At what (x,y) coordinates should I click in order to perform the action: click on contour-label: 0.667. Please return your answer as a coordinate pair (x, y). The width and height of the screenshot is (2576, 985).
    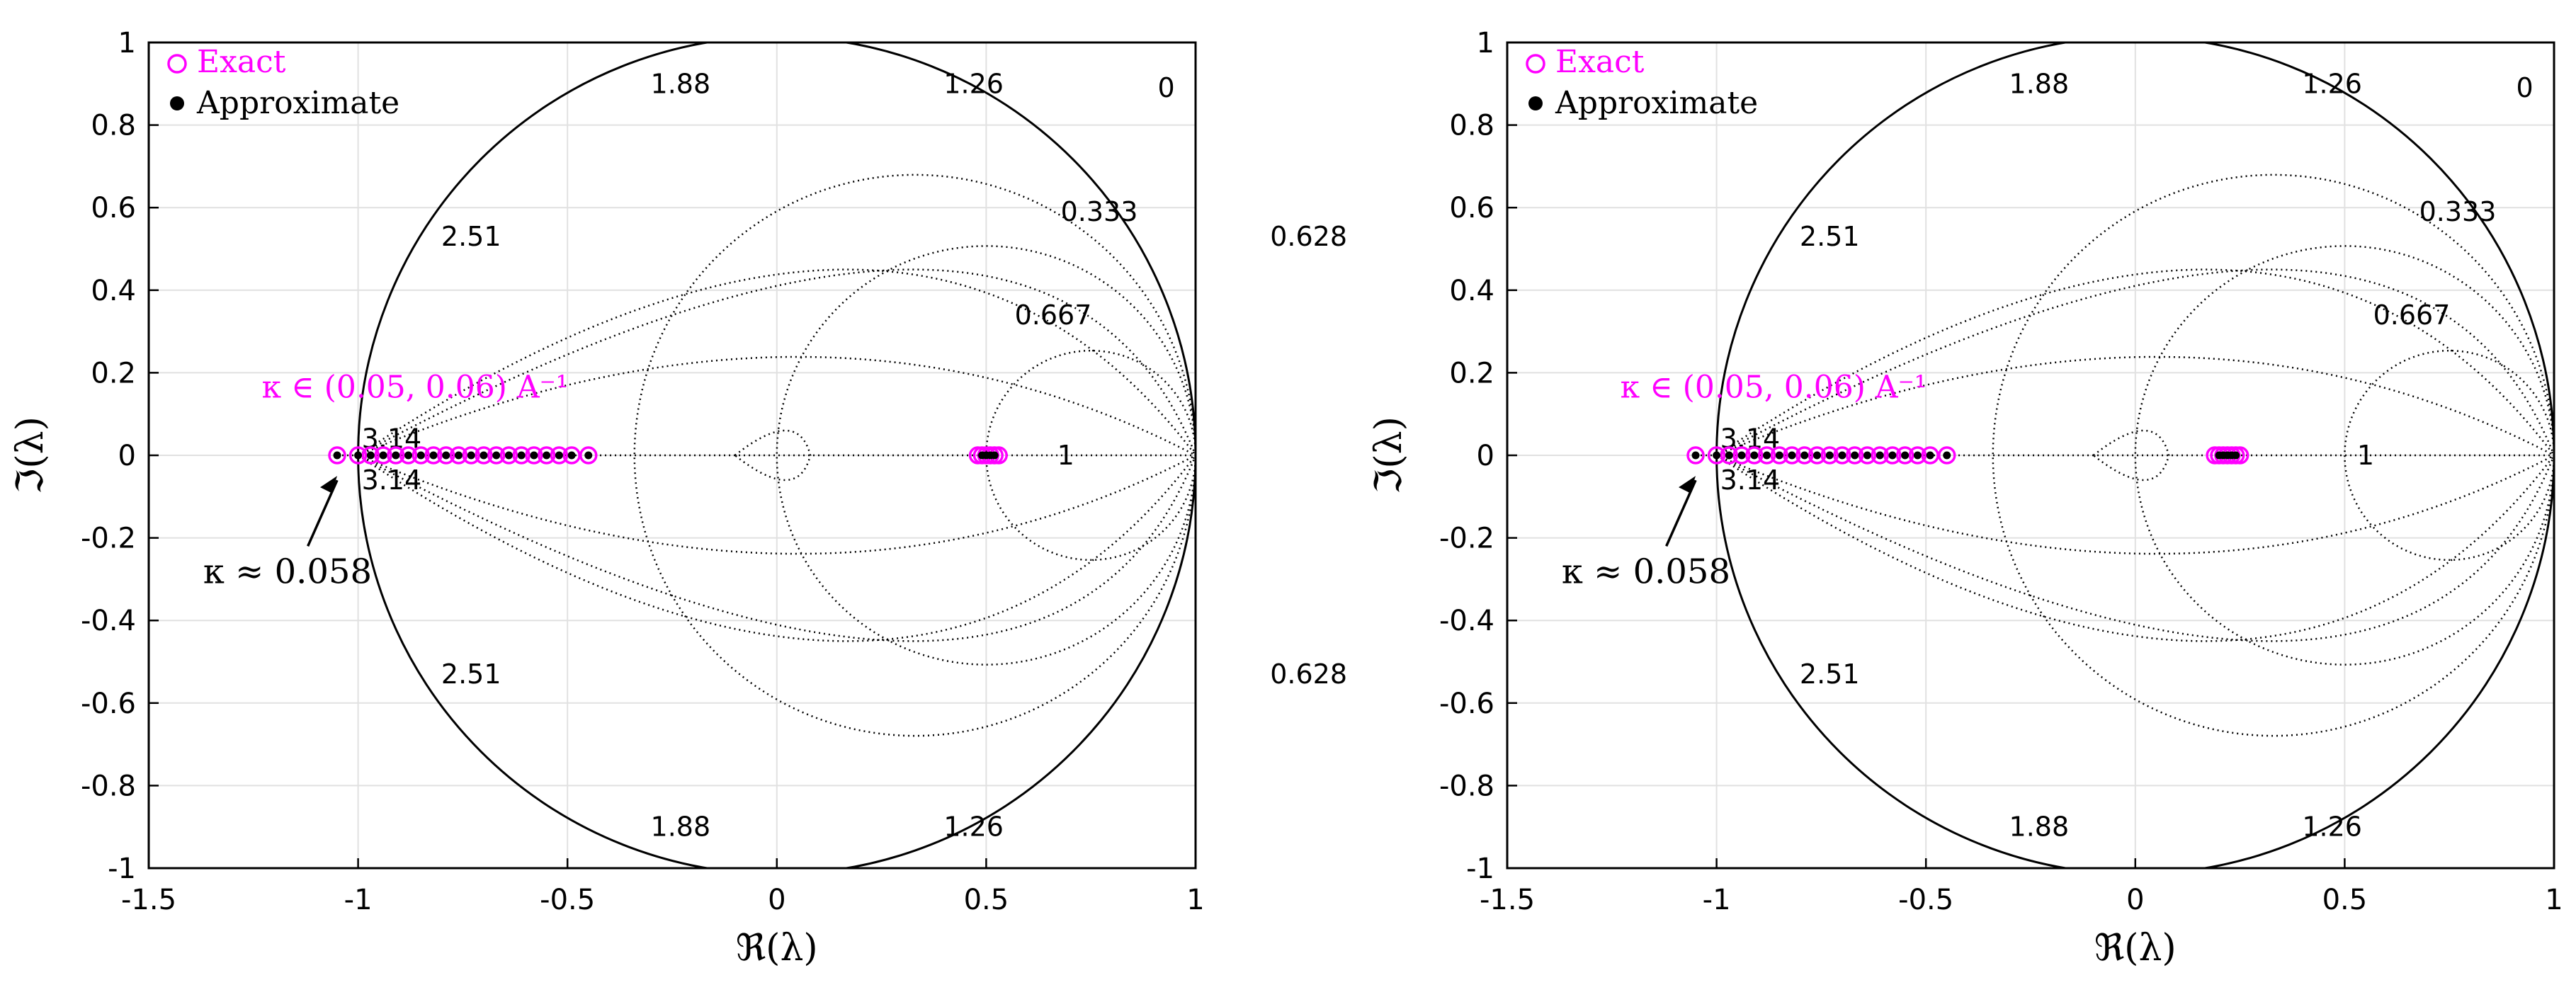
    Looking at the image, I should click on (1053, 315).